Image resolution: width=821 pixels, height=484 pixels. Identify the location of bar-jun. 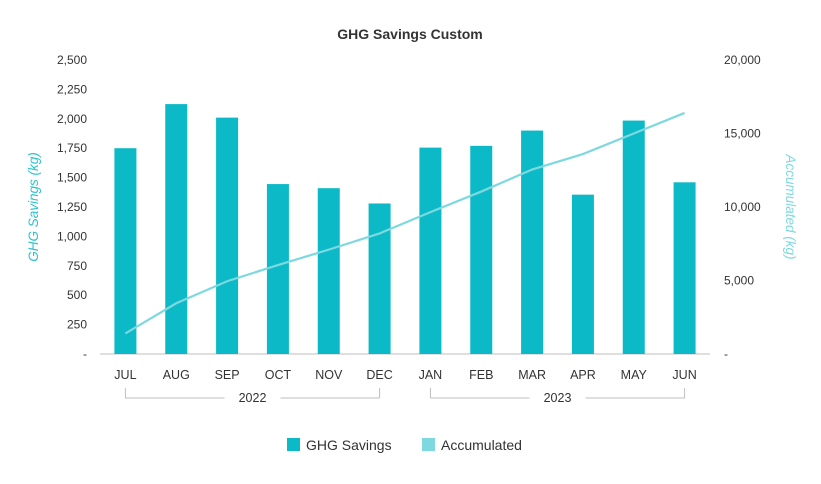
(684, 268).